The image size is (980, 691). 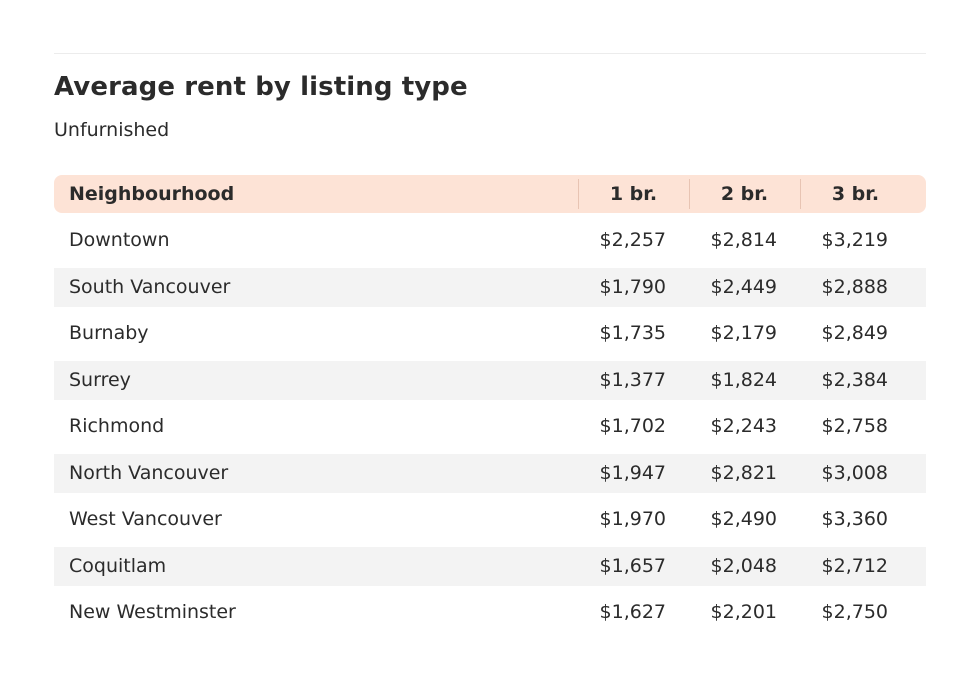 What do you see at coordinates (854, 286) in the screenshot?
I see `row-3br-value: $2,888` at bounding box center [854, 286].